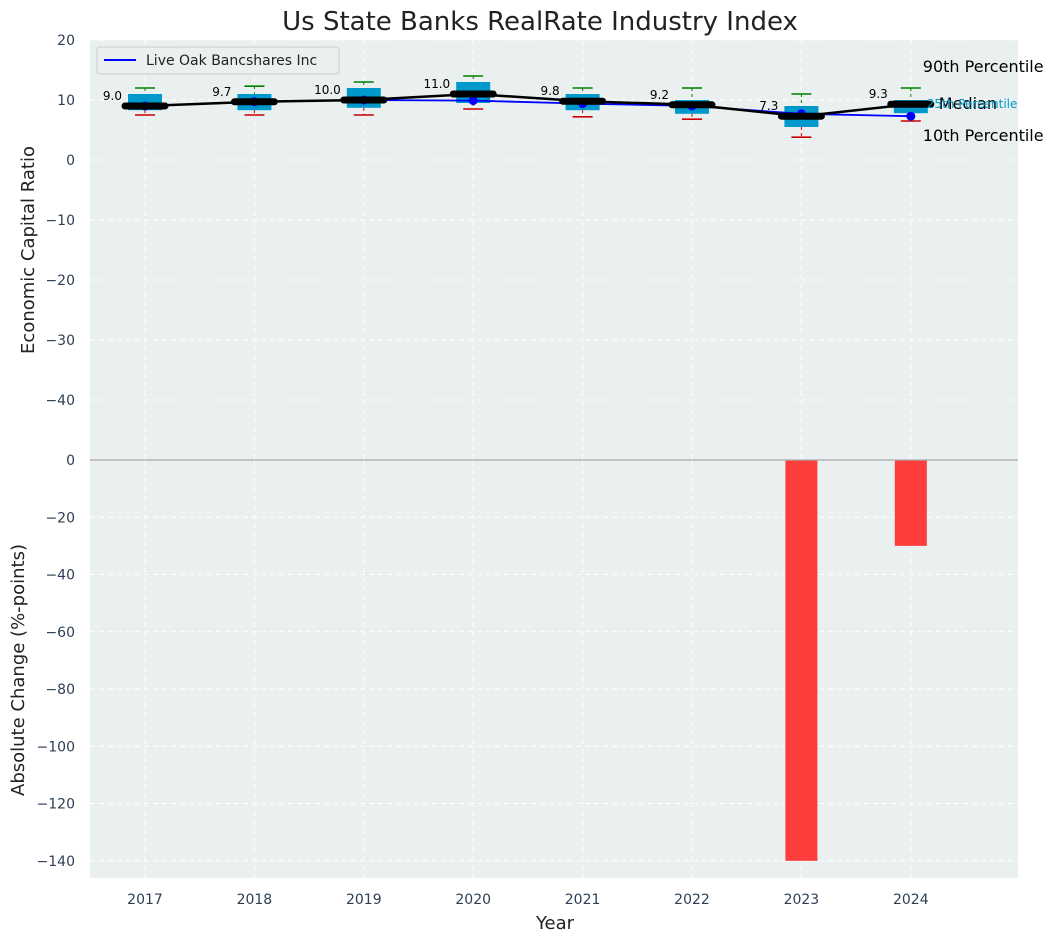  I want to click on top-y-tick-label: −40, so click(60, 401).